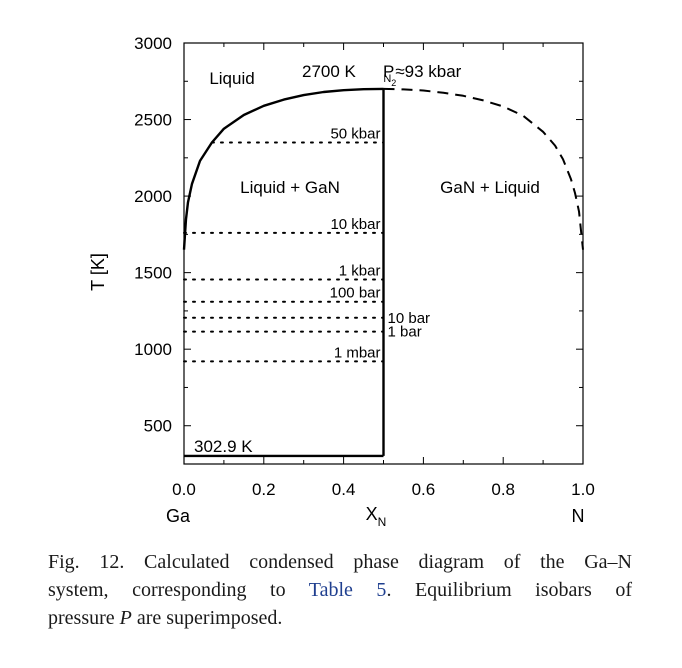 This screenshot has width=682, height=668. I want to click on region-label-liquid: Liquid, so click(231, 78).